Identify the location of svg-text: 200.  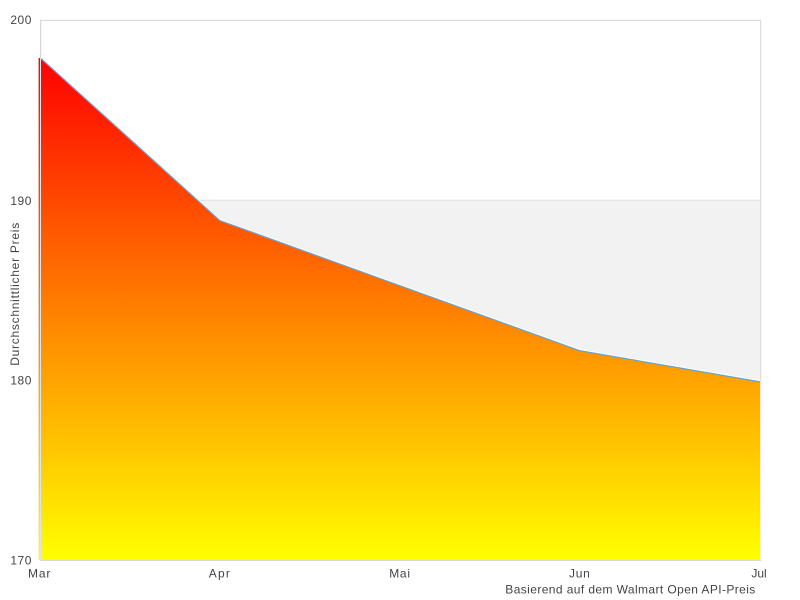
(20, 20).